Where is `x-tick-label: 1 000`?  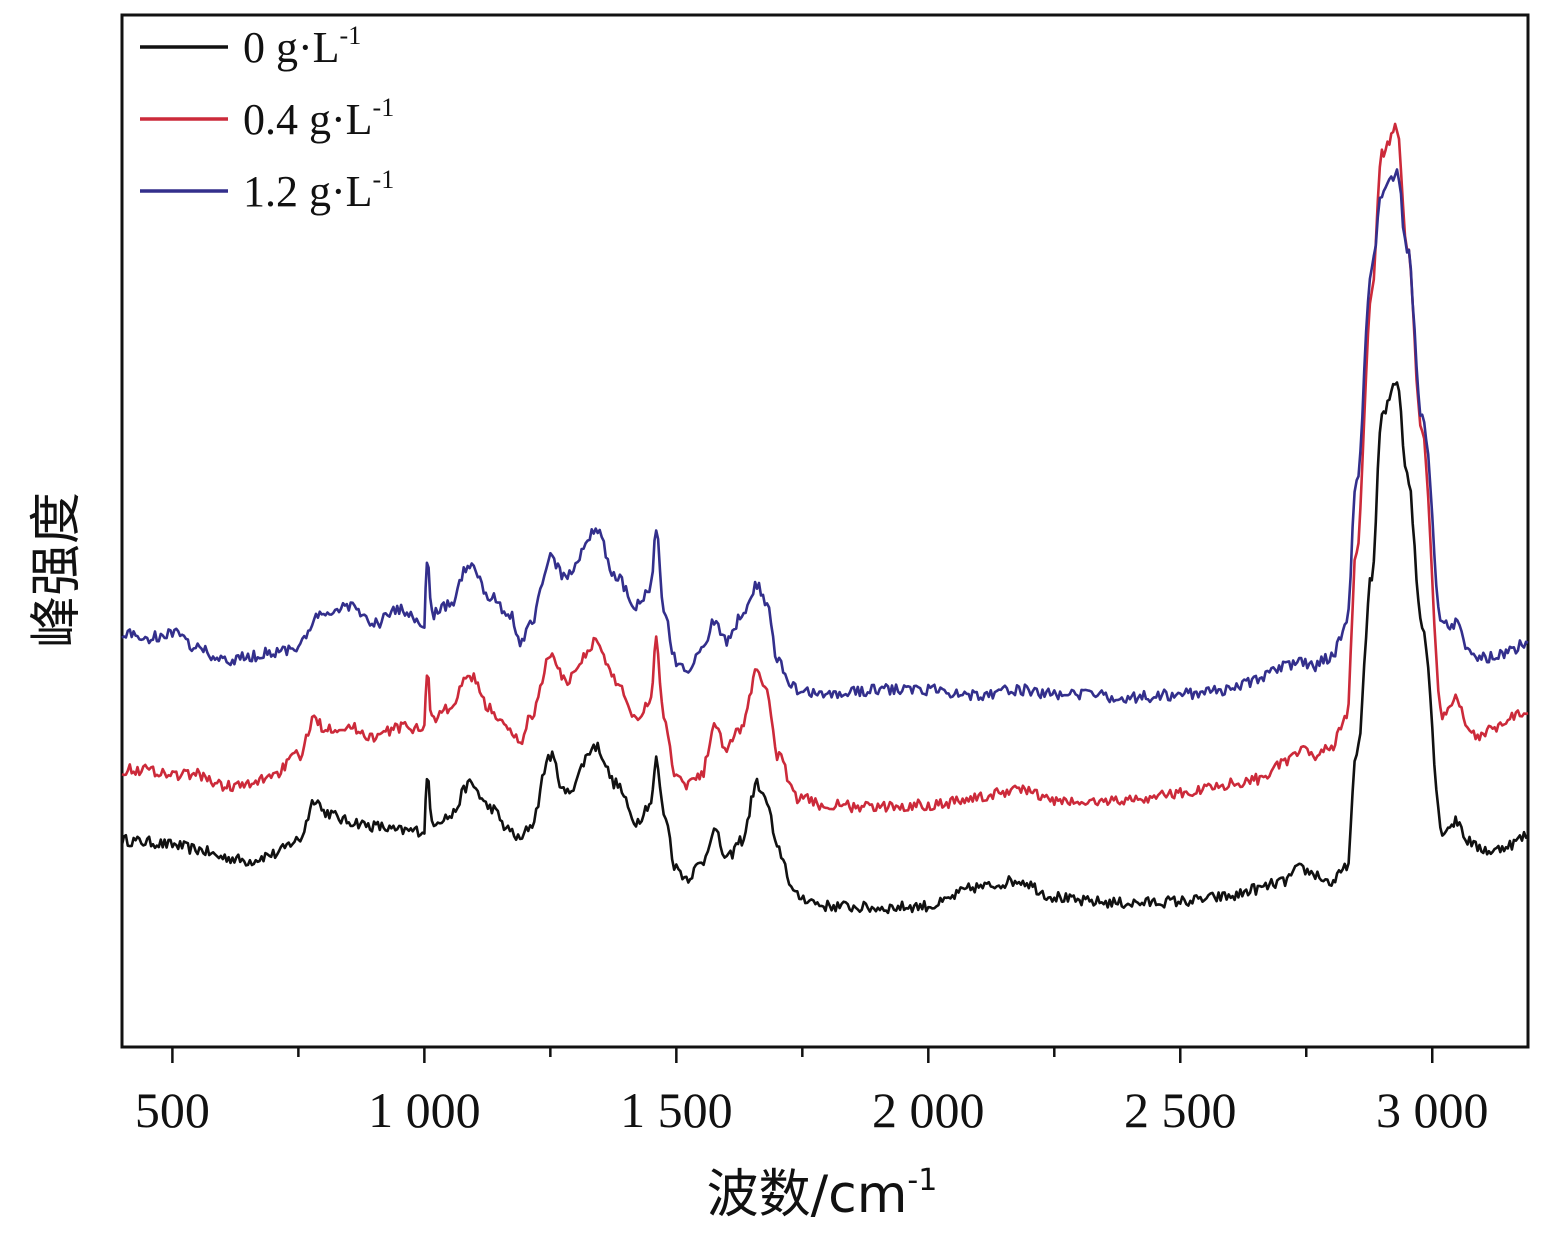 x-tick-label: 1 000 is located at coordinates (424, 1110).